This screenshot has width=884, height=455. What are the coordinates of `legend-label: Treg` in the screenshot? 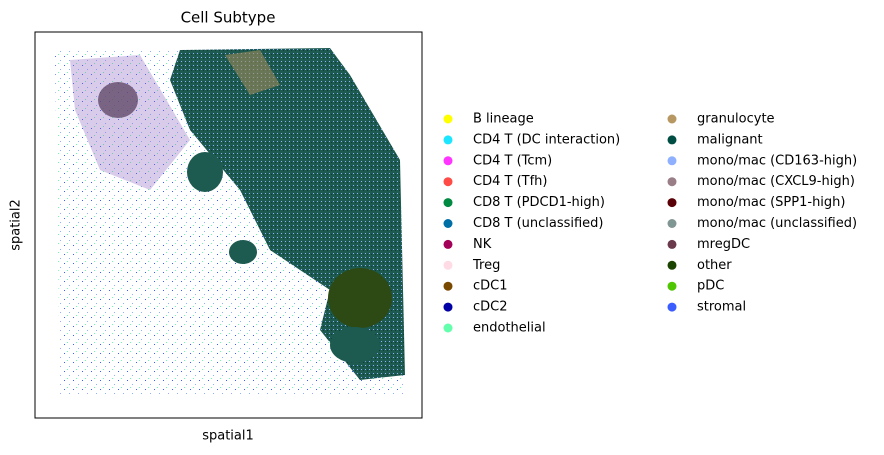 It's located at (486, 265).